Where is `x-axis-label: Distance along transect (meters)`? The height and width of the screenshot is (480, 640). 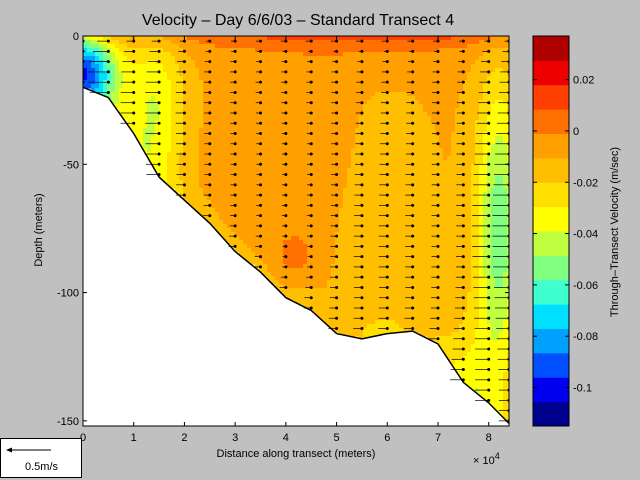 x-axis-label: Distance along transect (meters) is located at coordinates (296, 454).